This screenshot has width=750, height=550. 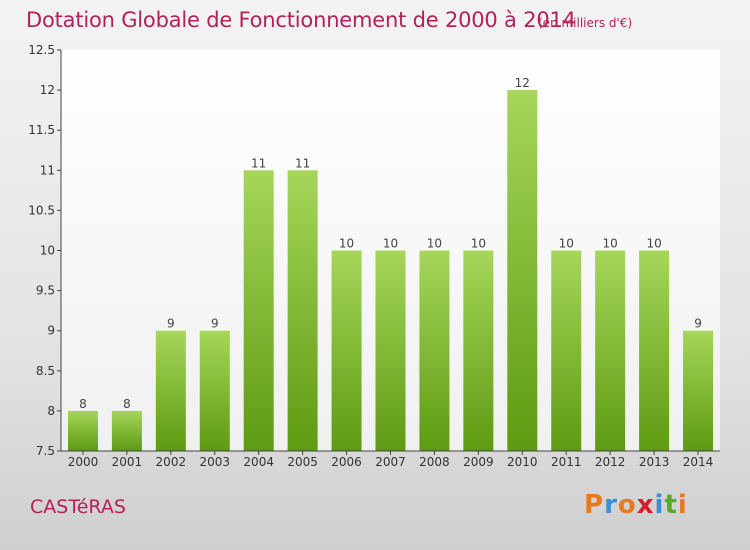 What do you see at coordinates (522, 83) in the screenshot?
I see `bar-value-label: 12` at bounding box center [522, 83].